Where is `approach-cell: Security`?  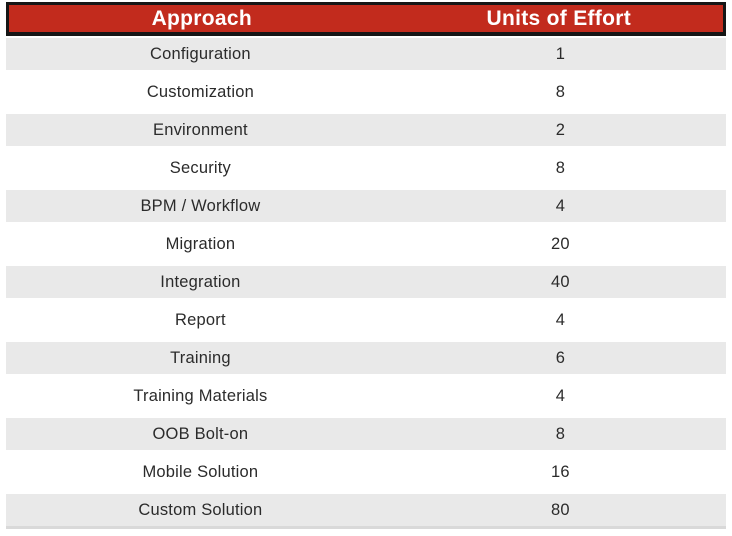
approach-cell: Security is located at coordinates (200, 168).